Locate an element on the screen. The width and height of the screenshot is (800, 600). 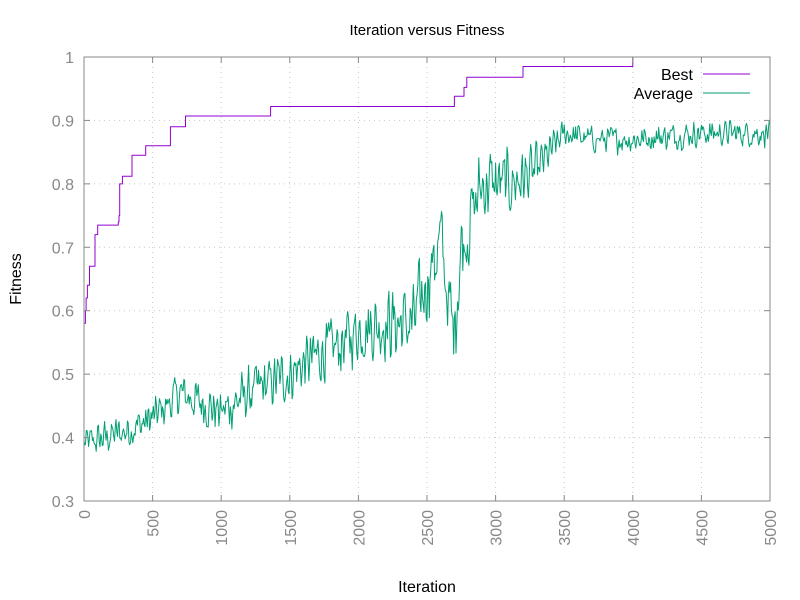
x-tick-label: 1000 is located at coordinates (222, 528).